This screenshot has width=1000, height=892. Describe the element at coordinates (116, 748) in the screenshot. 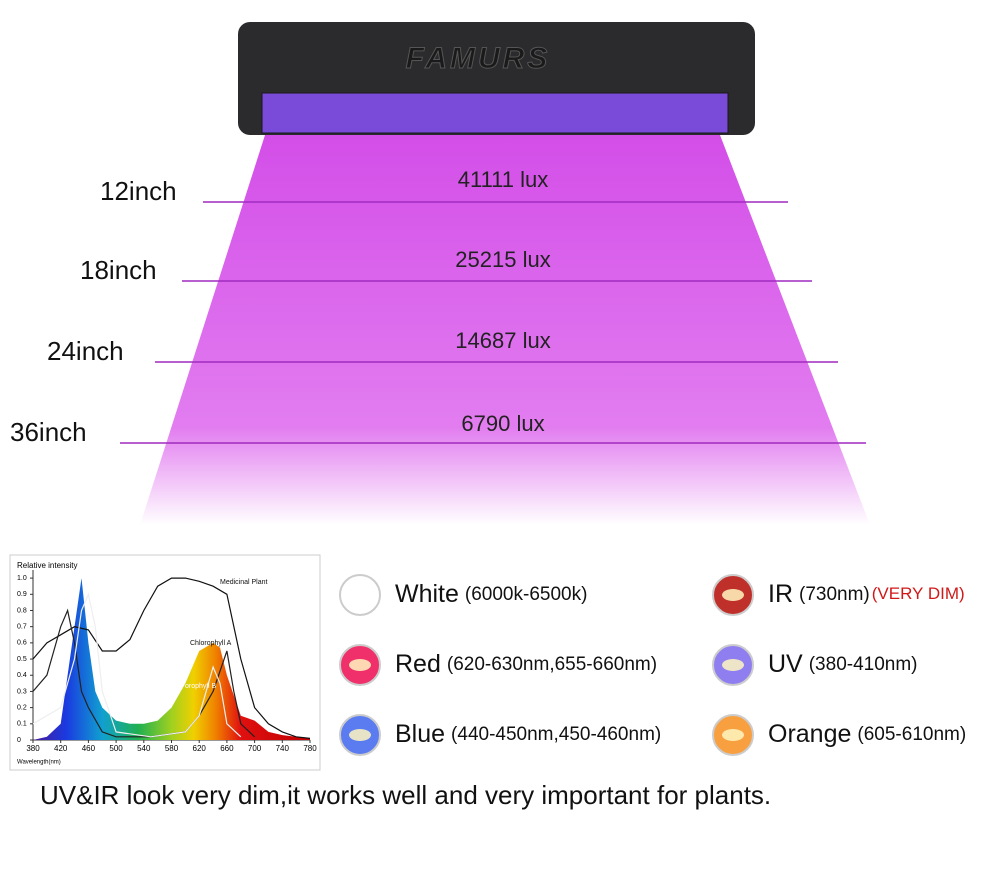

I see `x-tick-label: 500` at that location.